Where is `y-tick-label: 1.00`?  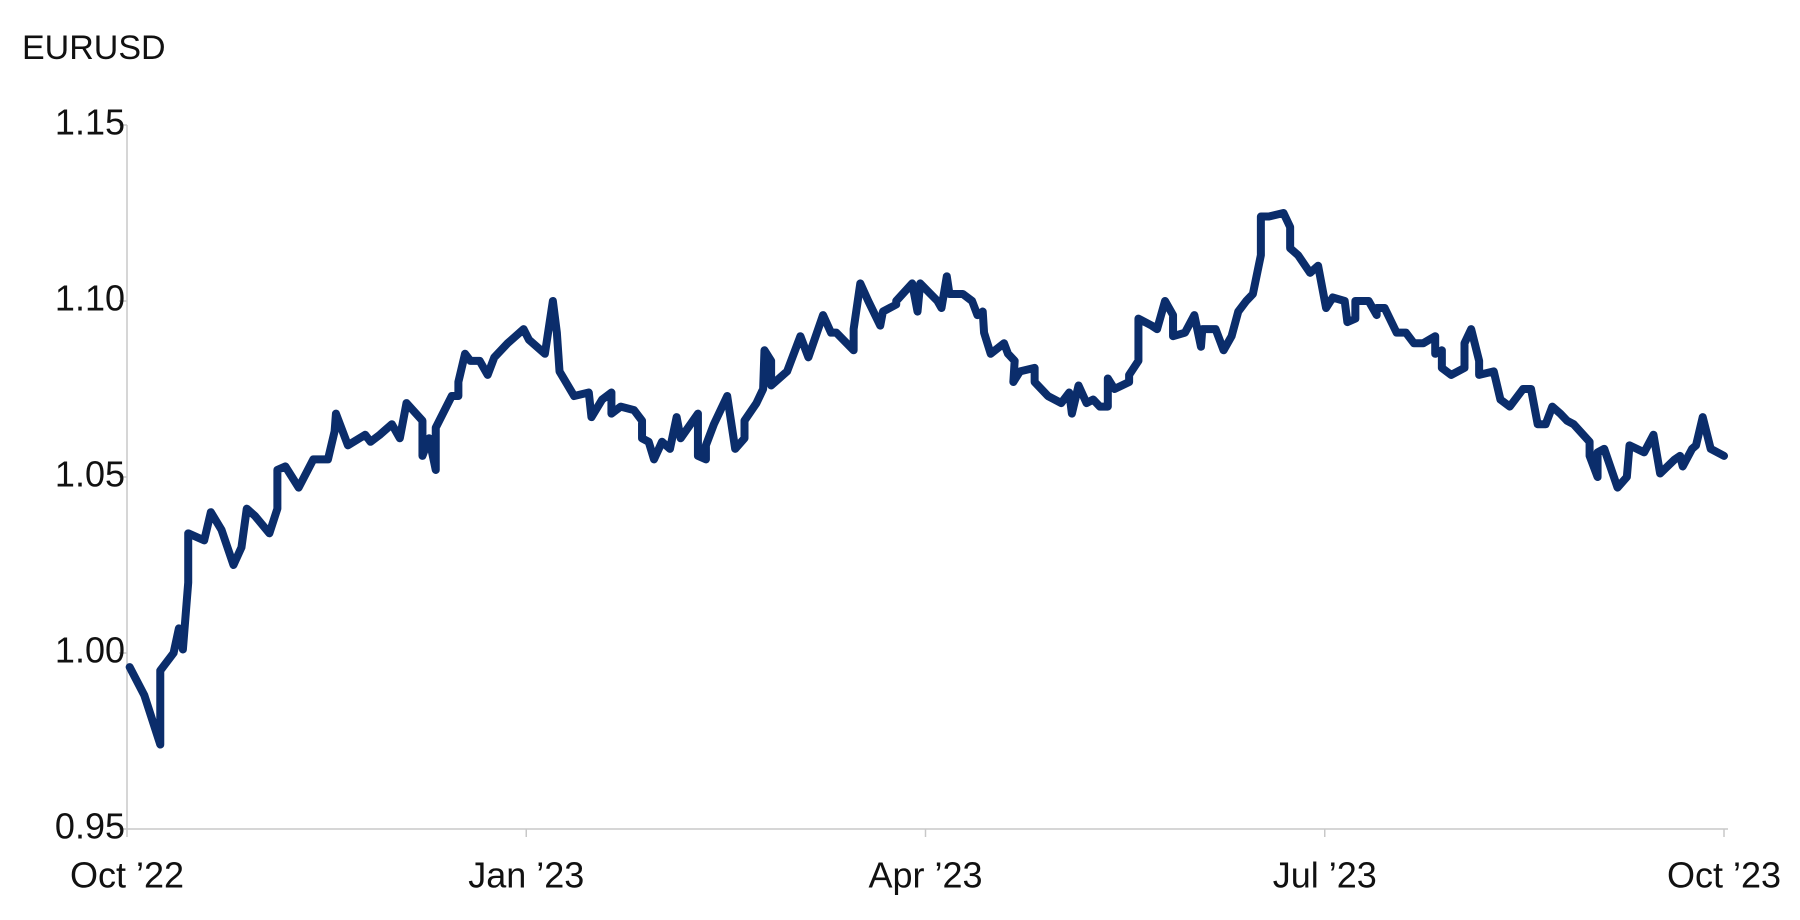 y-tick-label: 1.00 is located at coordinates (90, 650).